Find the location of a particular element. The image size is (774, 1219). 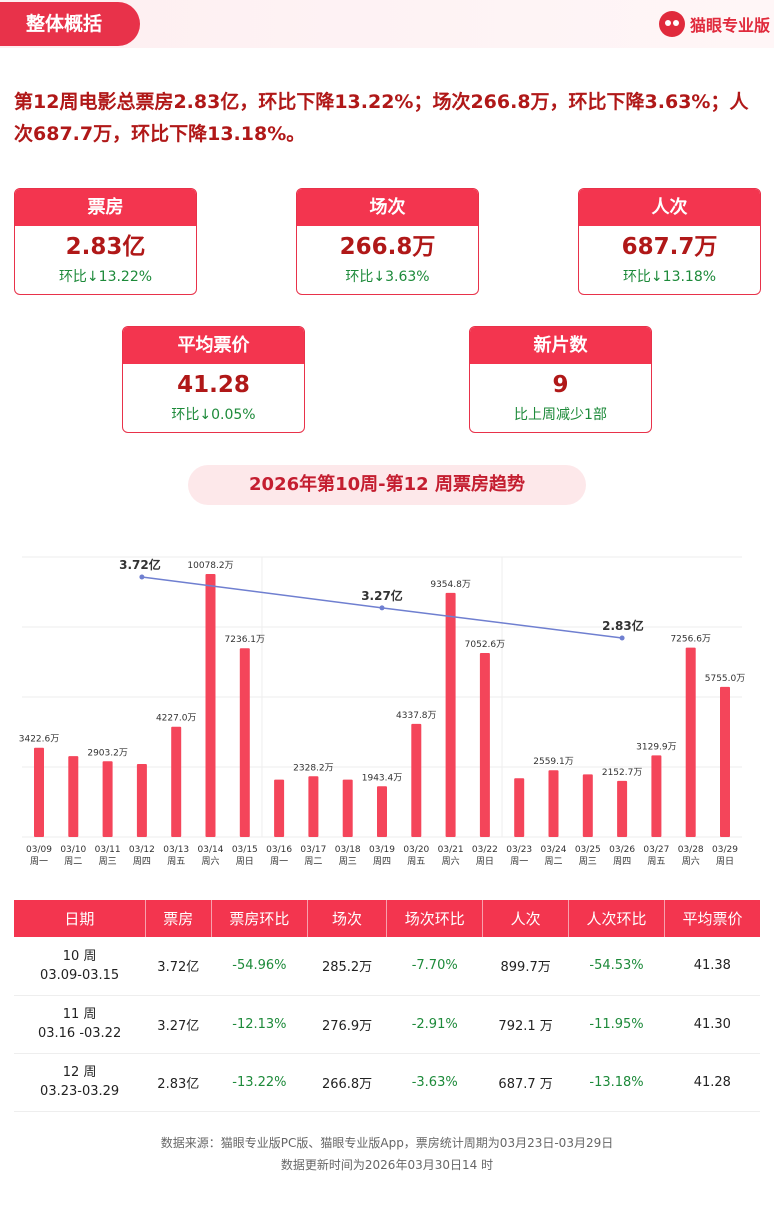

shows-change-cell: -3.63% is located at coordinates (434, 1082).